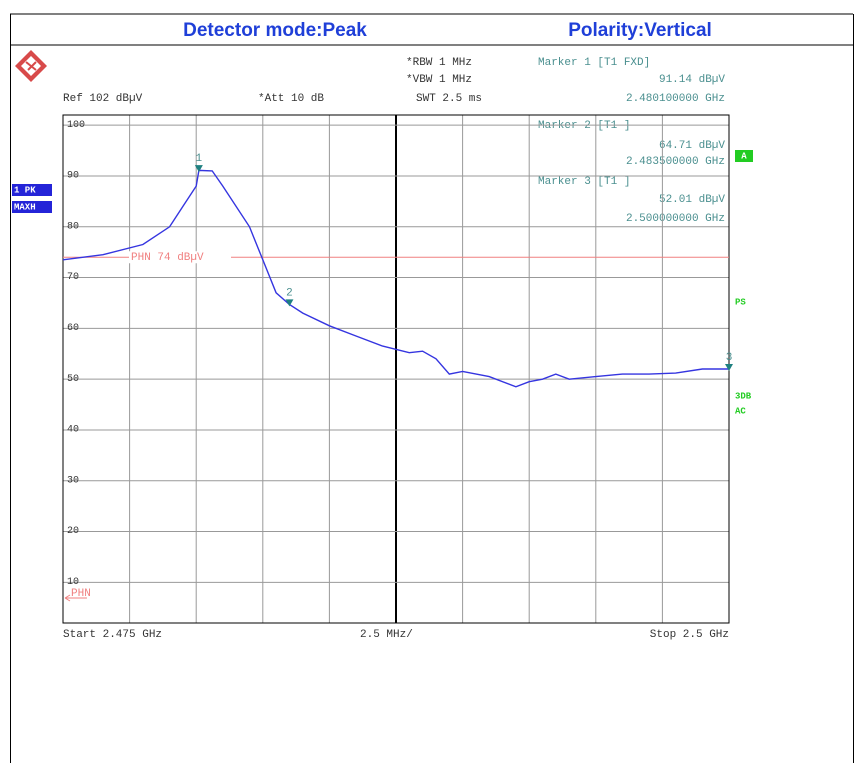  What do you see at coordinates (640, 30) in the screenshot?
I see `header-polarity: Polarity:Vertical` at bounding box center [640, 30].